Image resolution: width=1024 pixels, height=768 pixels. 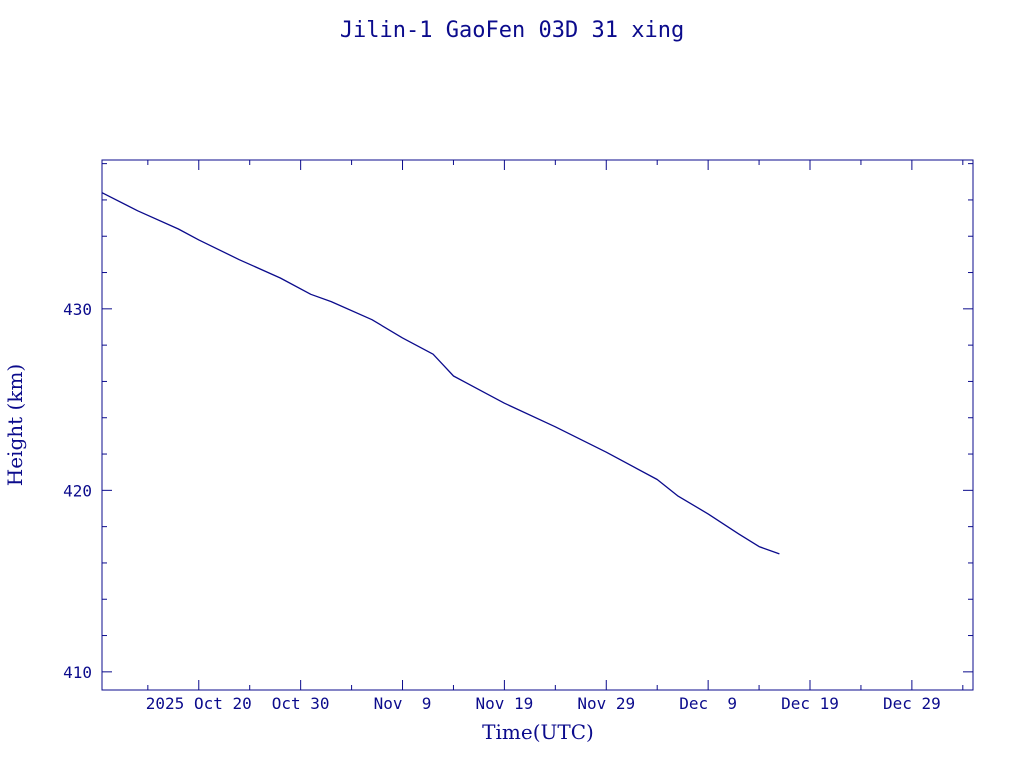 What do you see at coordinates (912, 703) in the screenshot?
I see `x-tick-label: Dec 29` at bounding box center [912, 703].